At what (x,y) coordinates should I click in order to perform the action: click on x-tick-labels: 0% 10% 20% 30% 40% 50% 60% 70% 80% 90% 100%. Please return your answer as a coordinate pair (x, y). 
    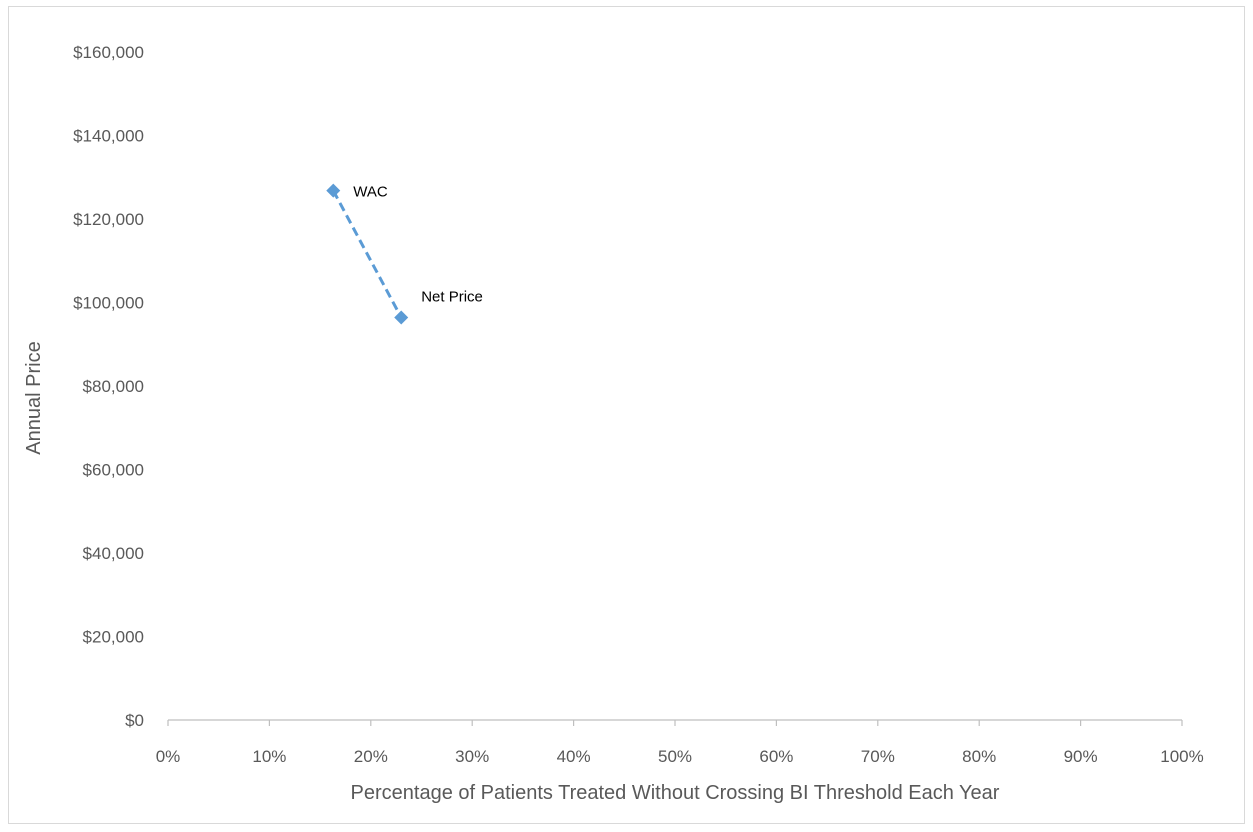
    Looking at the image, I should click on (680, 756).